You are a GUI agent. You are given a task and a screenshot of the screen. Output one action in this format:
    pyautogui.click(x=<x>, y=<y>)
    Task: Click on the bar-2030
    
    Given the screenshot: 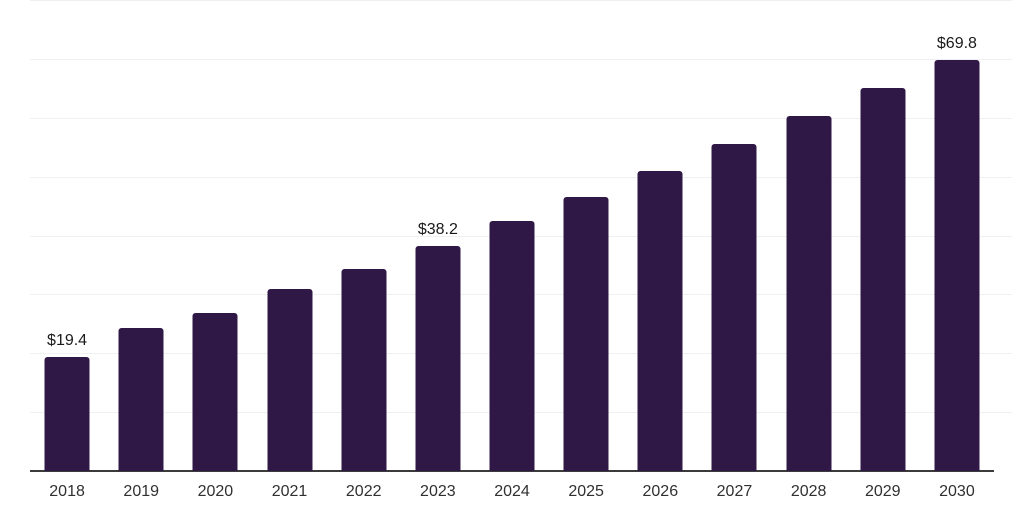 What is the action you would take?
    pyautogui.click(x=957, y=265)
    